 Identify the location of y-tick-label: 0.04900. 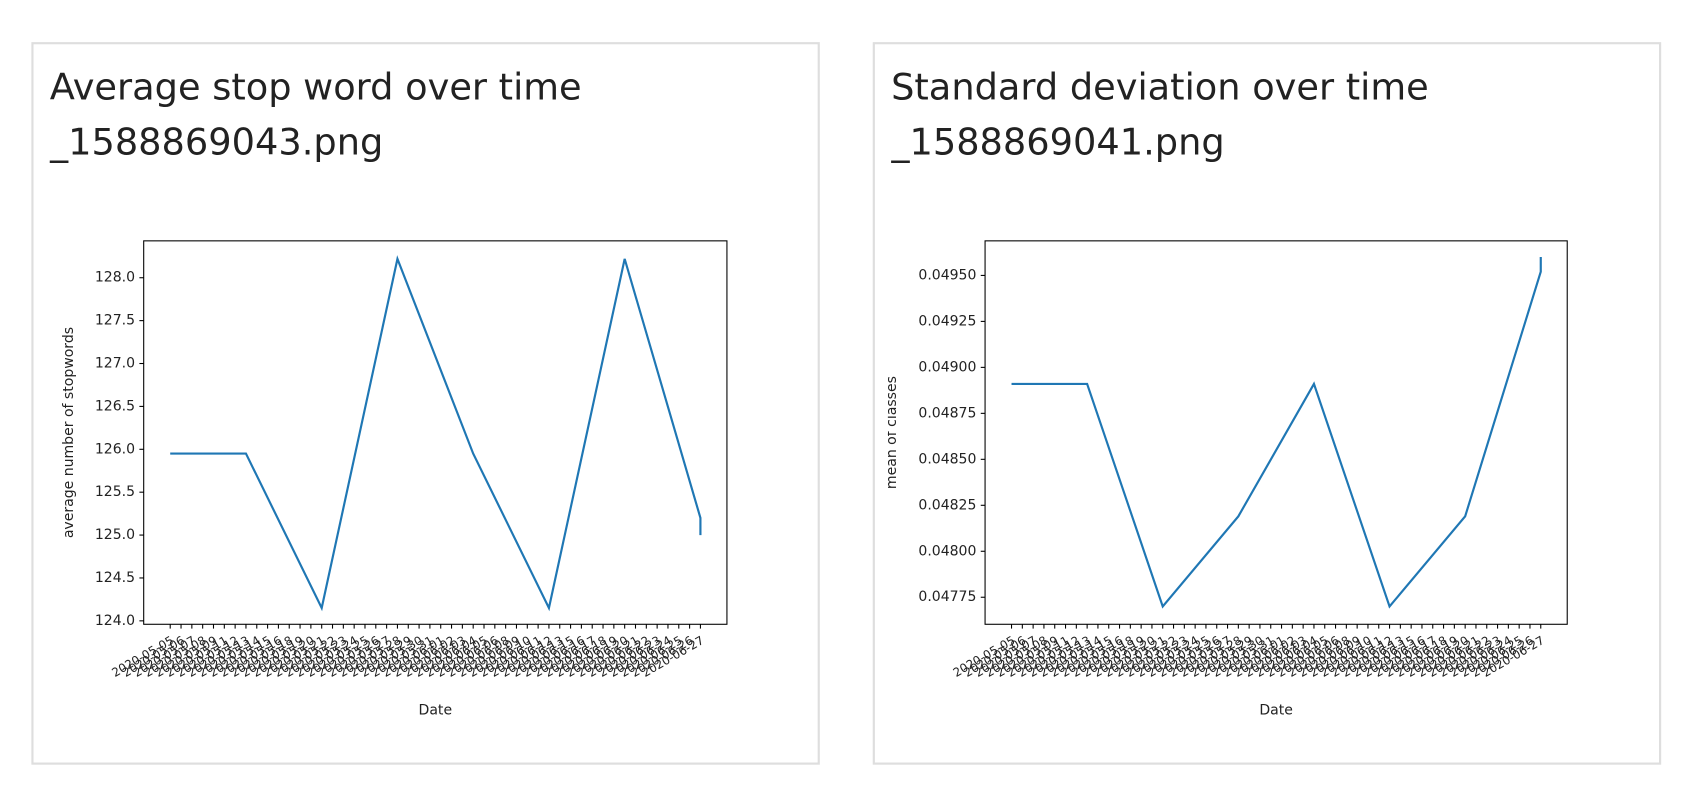
(947, 367).